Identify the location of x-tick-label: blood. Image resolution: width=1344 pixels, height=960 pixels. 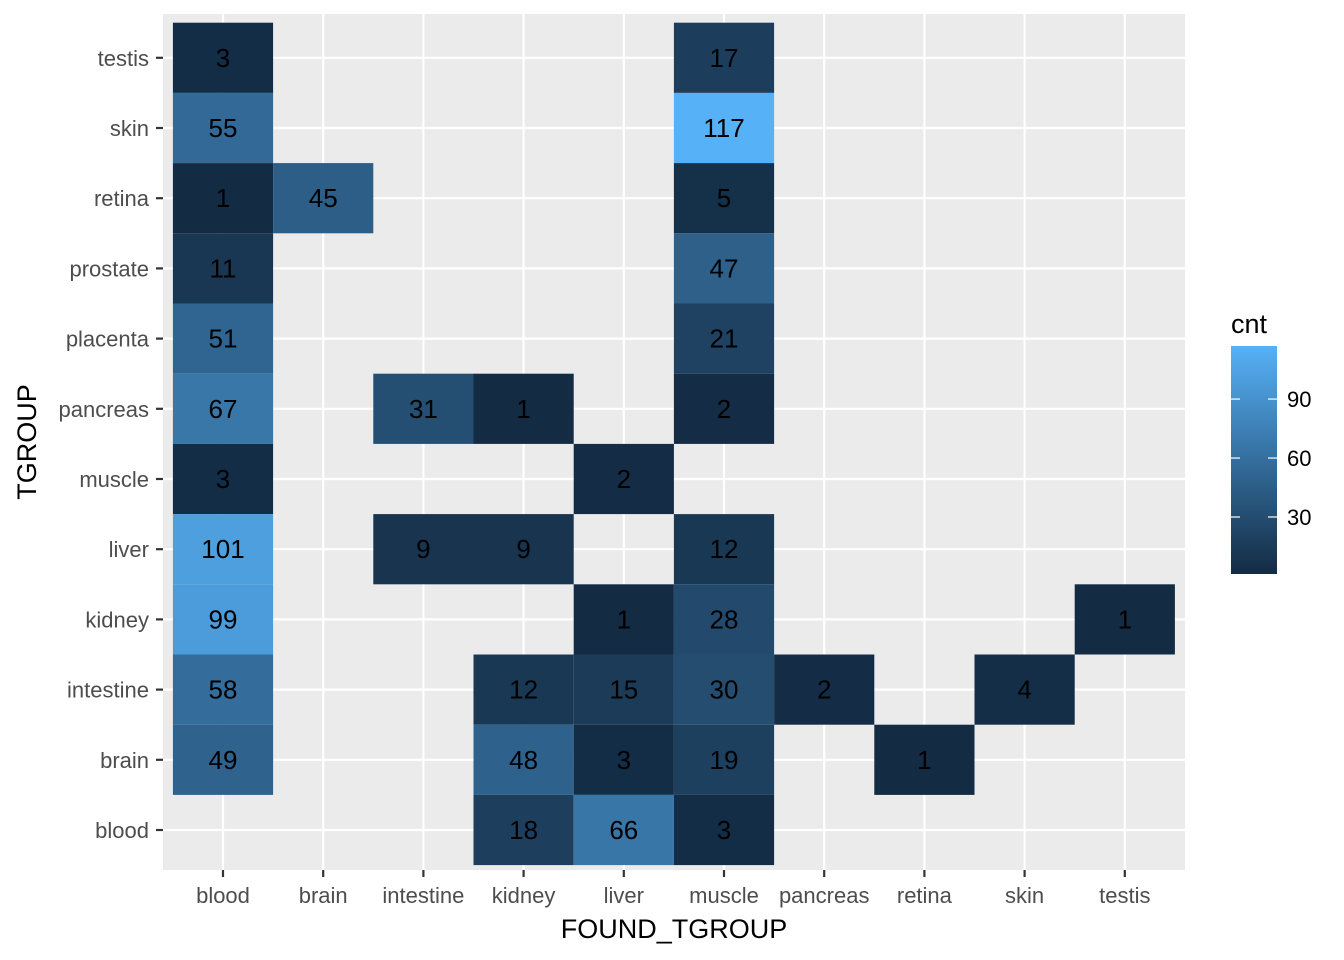
(223, 895).